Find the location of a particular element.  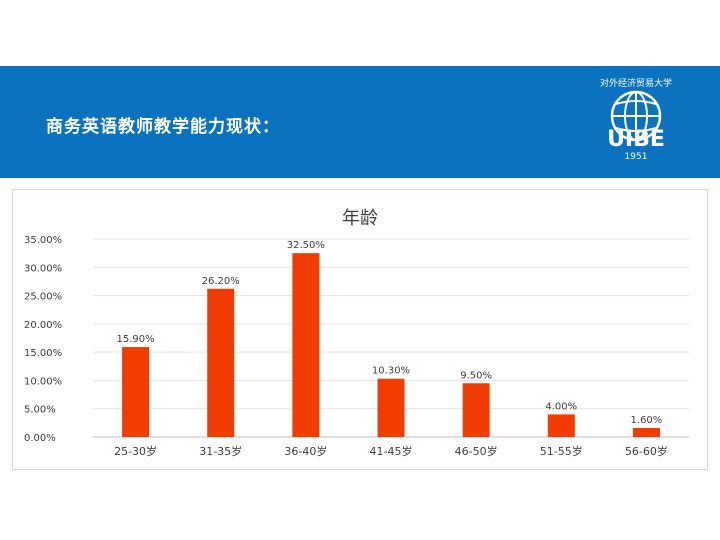

y-tick-label: 5.00% is located at coordinates (40, 410).